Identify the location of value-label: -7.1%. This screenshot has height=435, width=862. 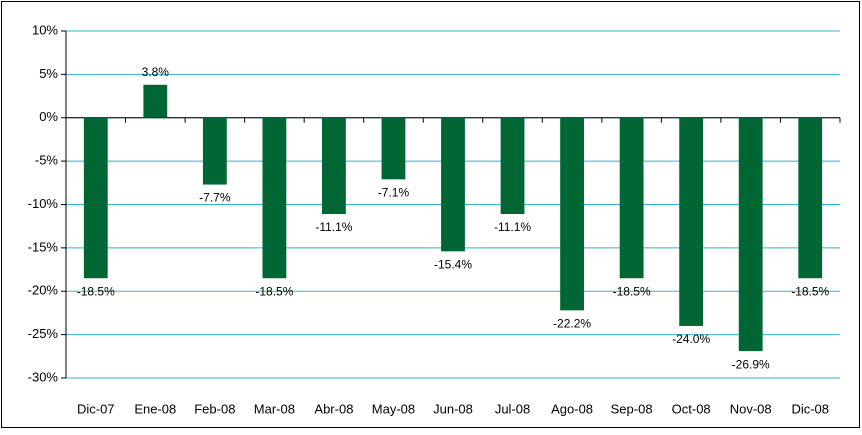
(394, 193).